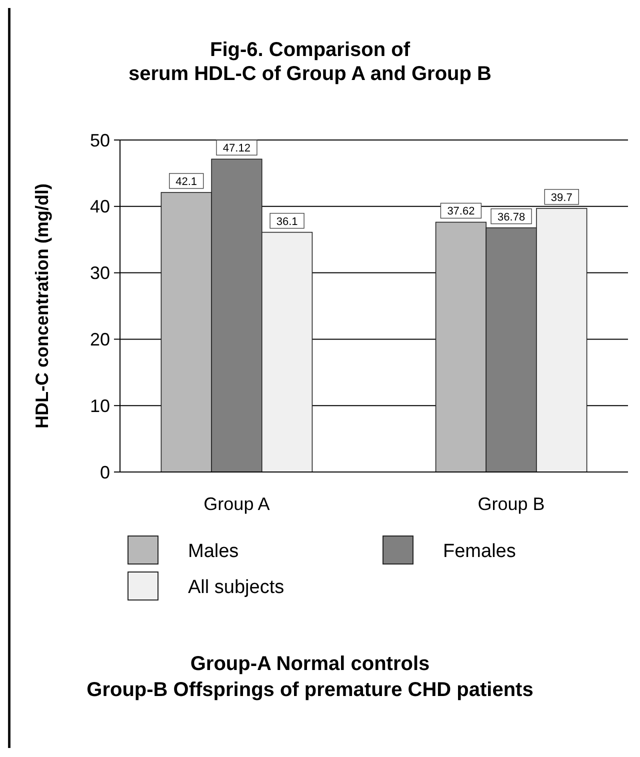  Describe the element at coordinates (100, 140) in the screenshot. I see `y-tick-label: 50` at that location.